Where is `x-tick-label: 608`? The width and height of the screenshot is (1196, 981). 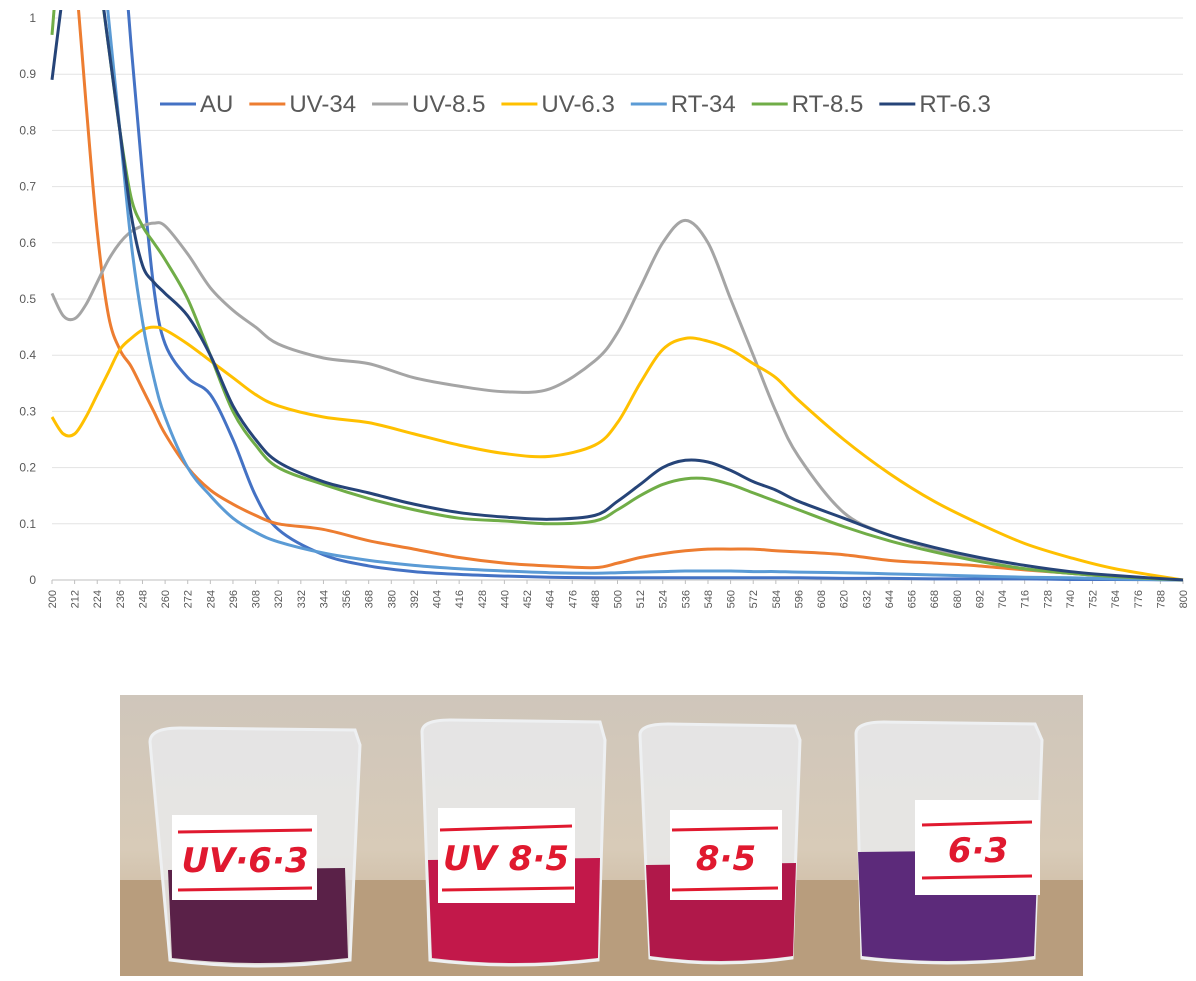
x-tick-label: 608 is located at coordinates (822, 599).